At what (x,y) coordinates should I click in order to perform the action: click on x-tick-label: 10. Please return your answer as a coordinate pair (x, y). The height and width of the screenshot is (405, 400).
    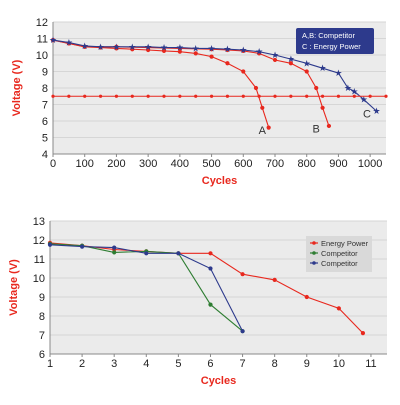
    Looking at the image, I should click on (339, 364).